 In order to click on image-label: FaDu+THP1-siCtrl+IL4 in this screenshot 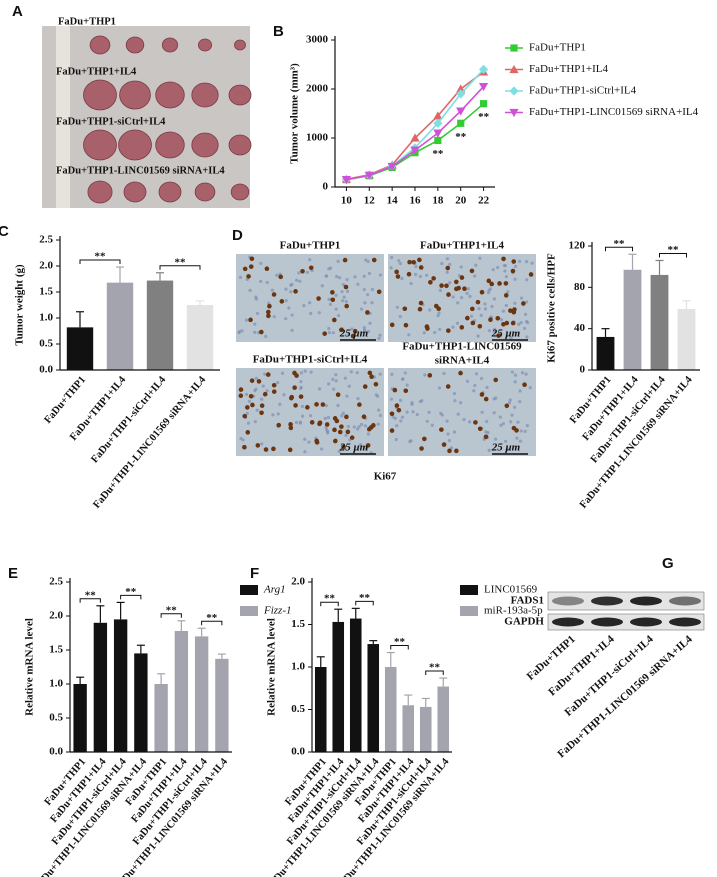, I will do `click(310, 360)`.